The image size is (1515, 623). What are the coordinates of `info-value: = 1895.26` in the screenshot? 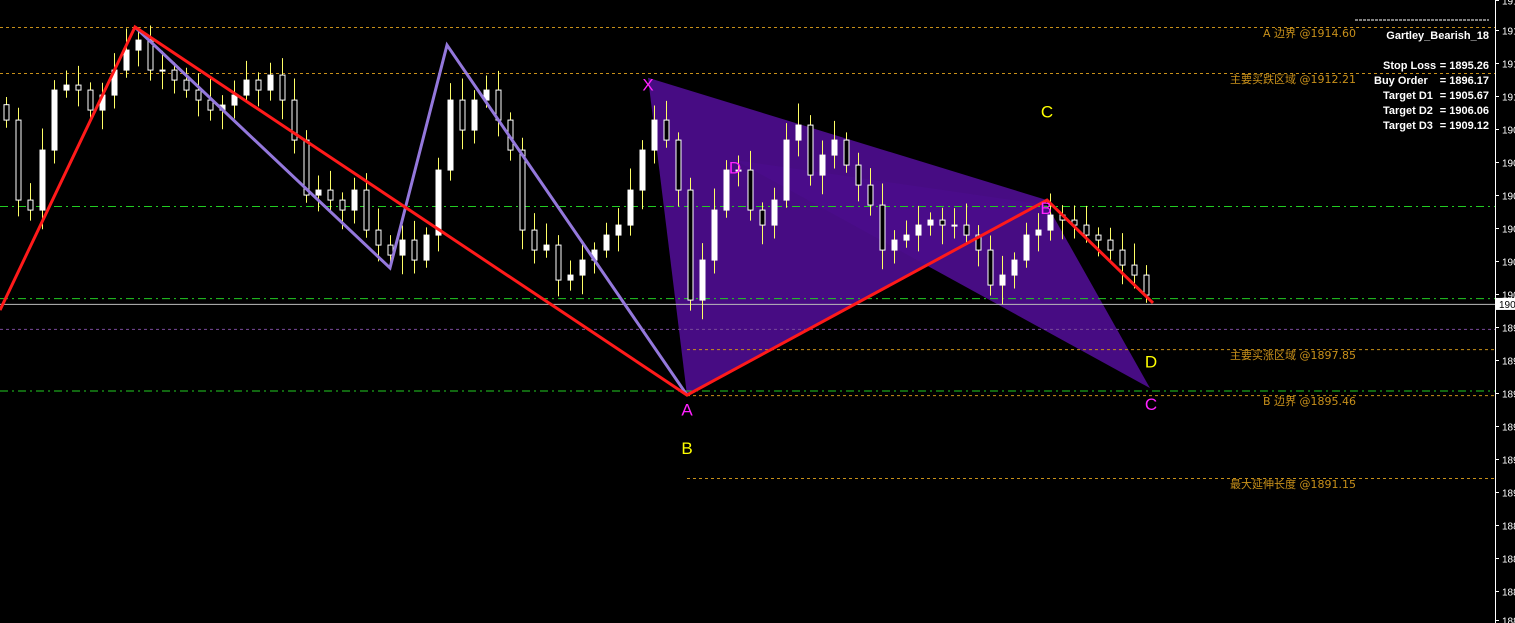 It's located at (1464, 66).